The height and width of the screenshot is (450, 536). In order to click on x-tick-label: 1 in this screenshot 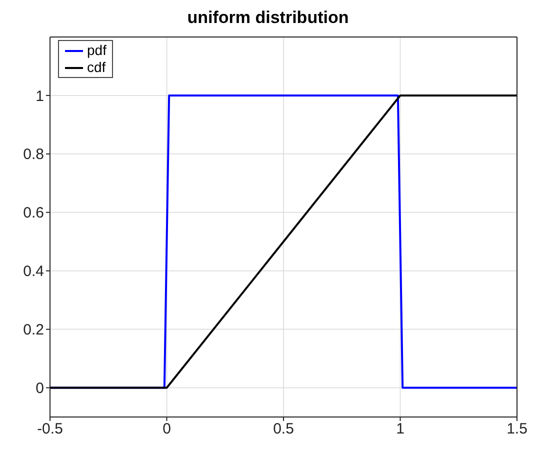, I will do `click(400, 429)`.